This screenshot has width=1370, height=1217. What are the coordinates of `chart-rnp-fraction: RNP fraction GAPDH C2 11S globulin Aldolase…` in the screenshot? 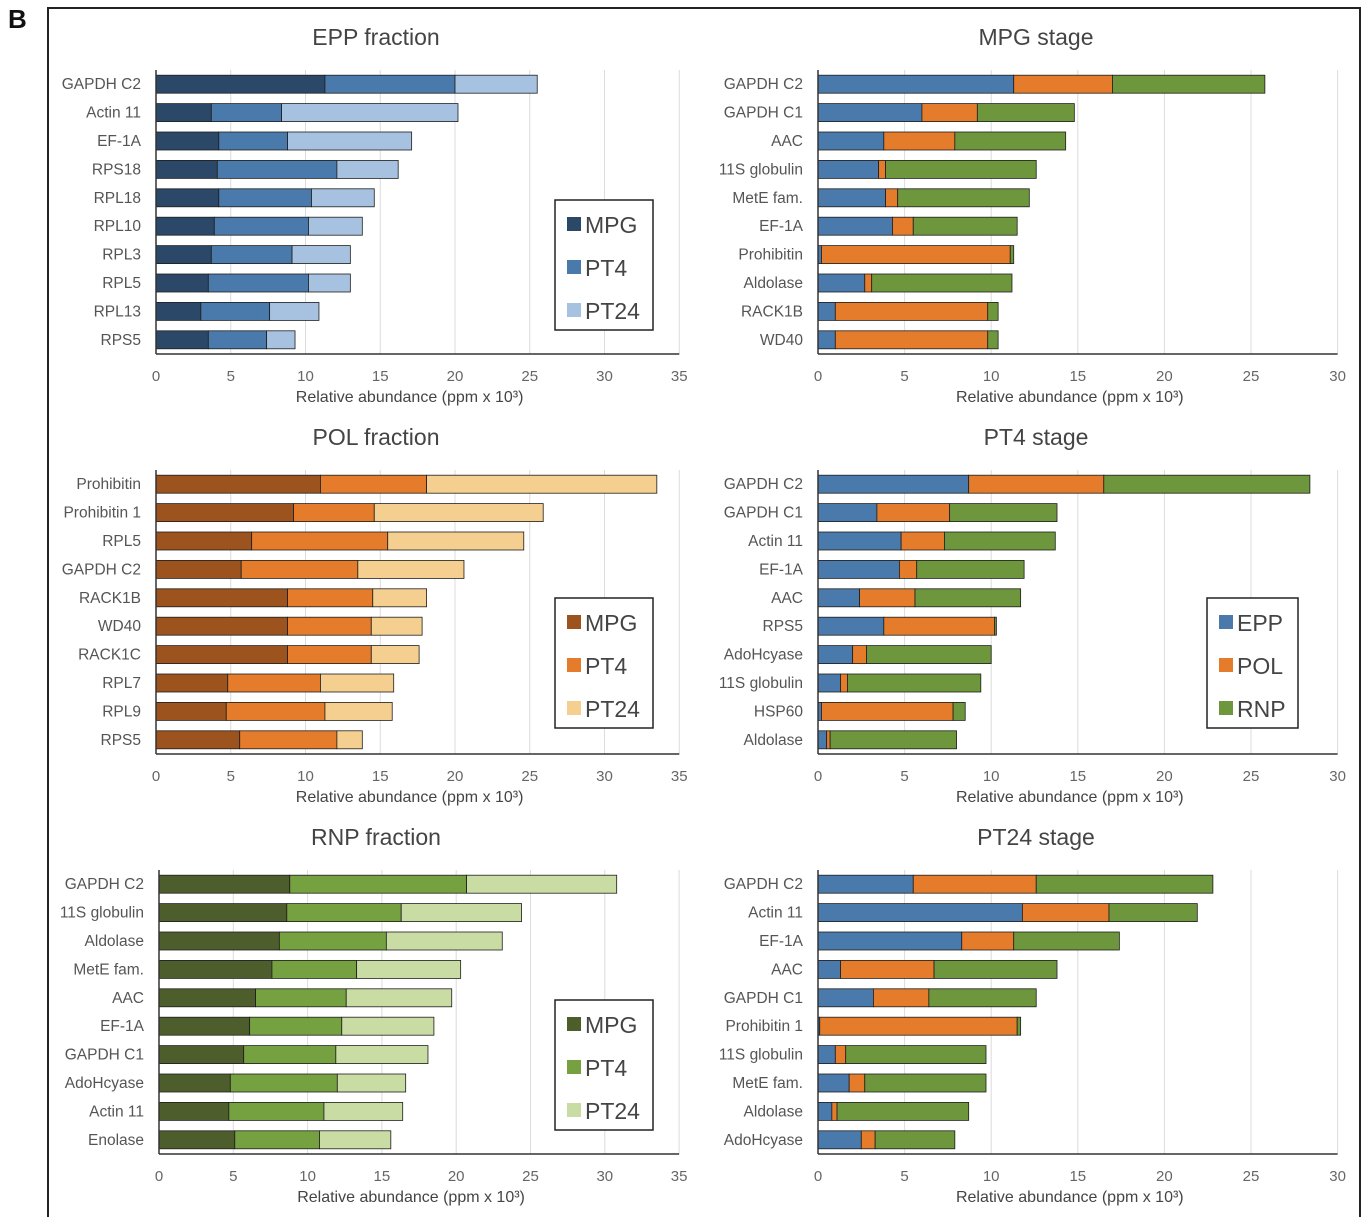 It's located at (374, 1015).